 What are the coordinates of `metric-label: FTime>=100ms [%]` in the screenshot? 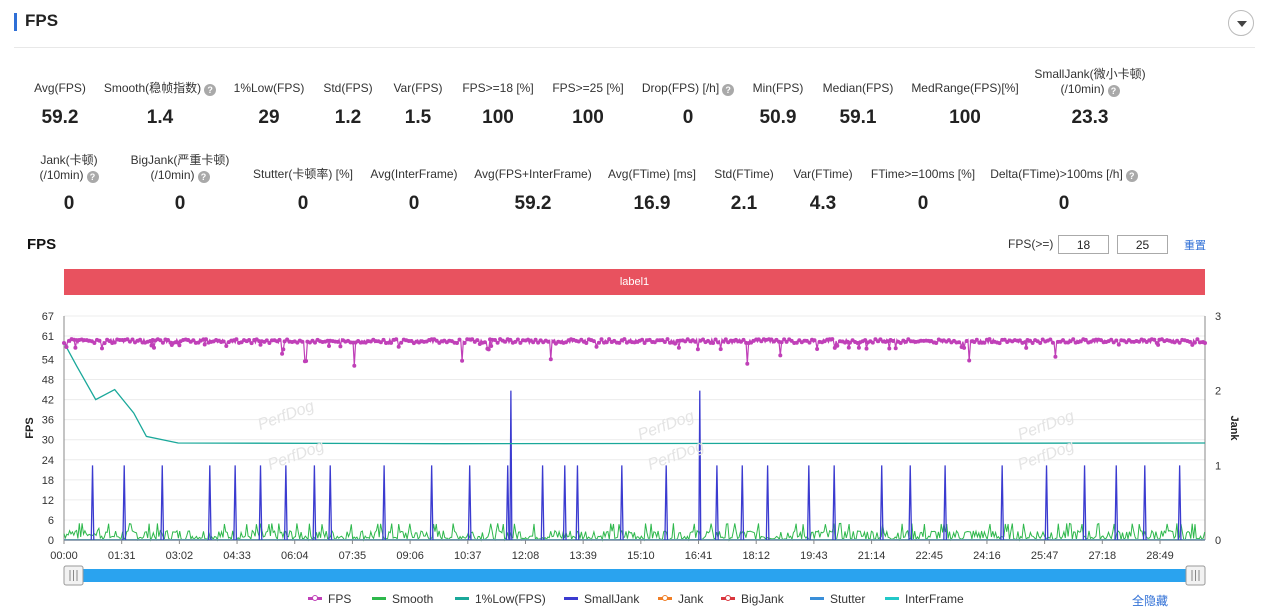 It's located at (923, 174).